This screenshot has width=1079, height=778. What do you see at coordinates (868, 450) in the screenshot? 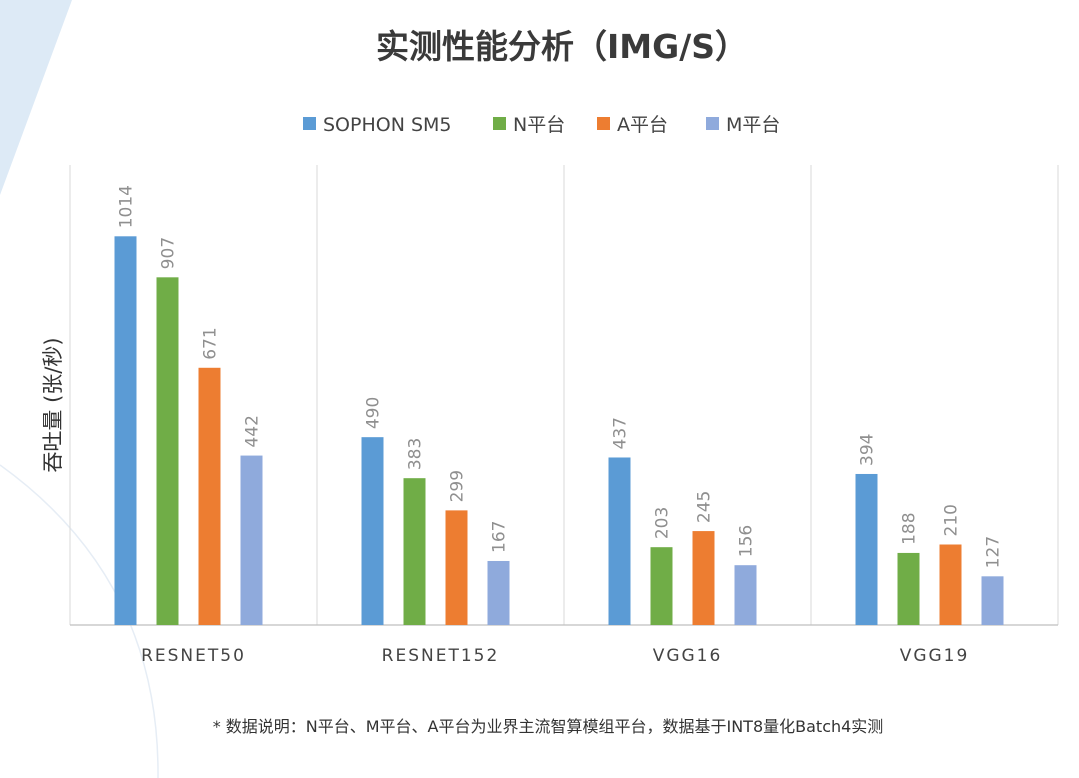
I see `data-label-vgg19-1: 394` at bounding box center [868, 450].